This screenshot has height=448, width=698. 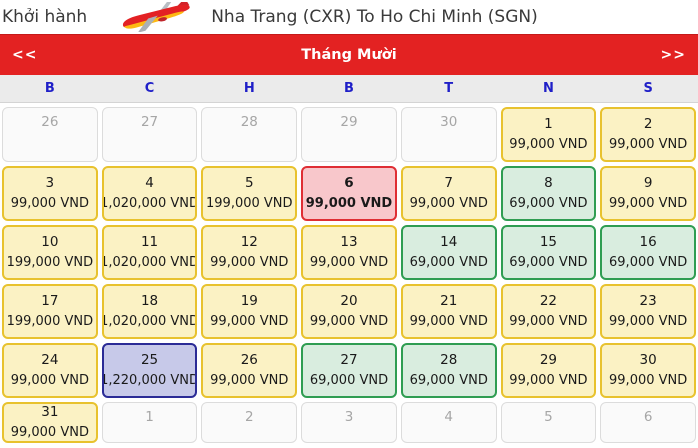 I want to click on vietjet-airplane-logo, so click(x=156, y=17).